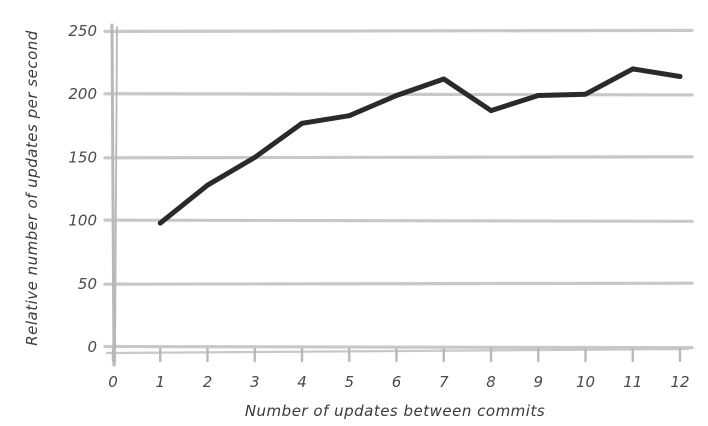 The image size is (708, 426). What do you see at coordinates (349, 382) in the screenshot?
I see `x-tick-label-5: 5` at bounding box center [349, 382].